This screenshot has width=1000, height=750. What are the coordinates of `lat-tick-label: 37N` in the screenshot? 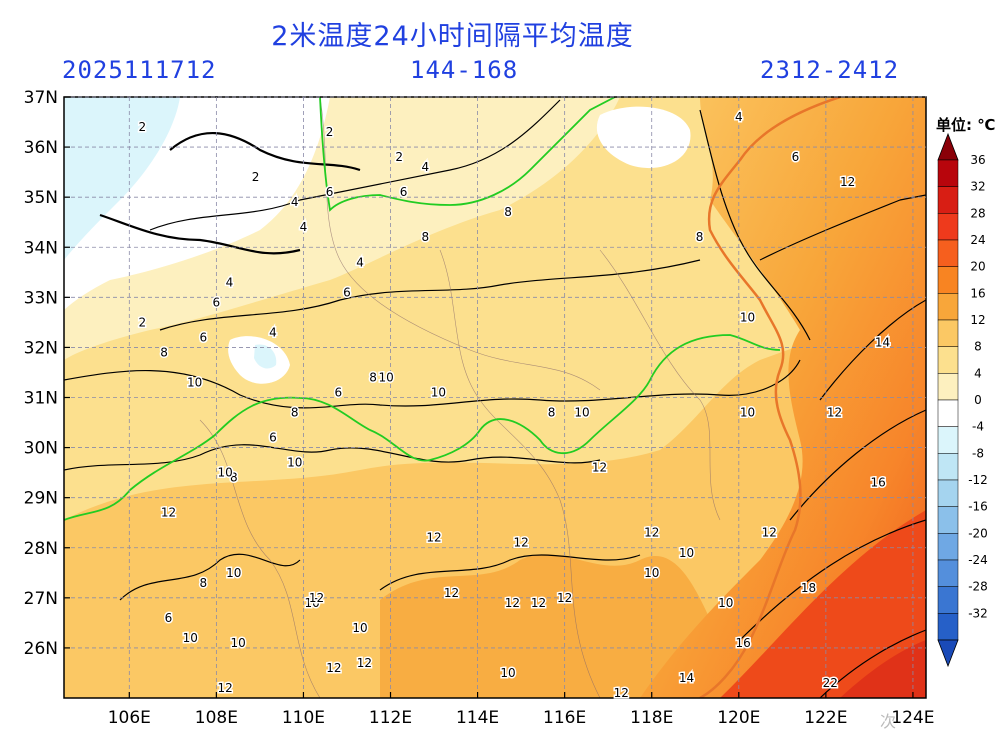 It's located at (41, 98).